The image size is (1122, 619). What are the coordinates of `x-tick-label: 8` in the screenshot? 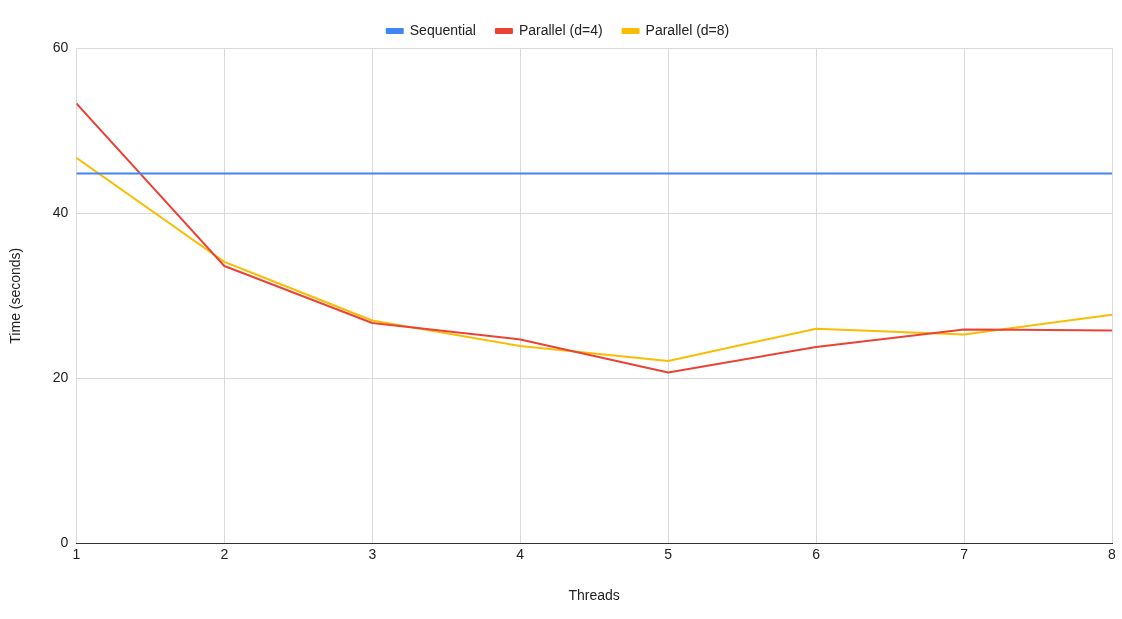 It's located at (1112, 553).